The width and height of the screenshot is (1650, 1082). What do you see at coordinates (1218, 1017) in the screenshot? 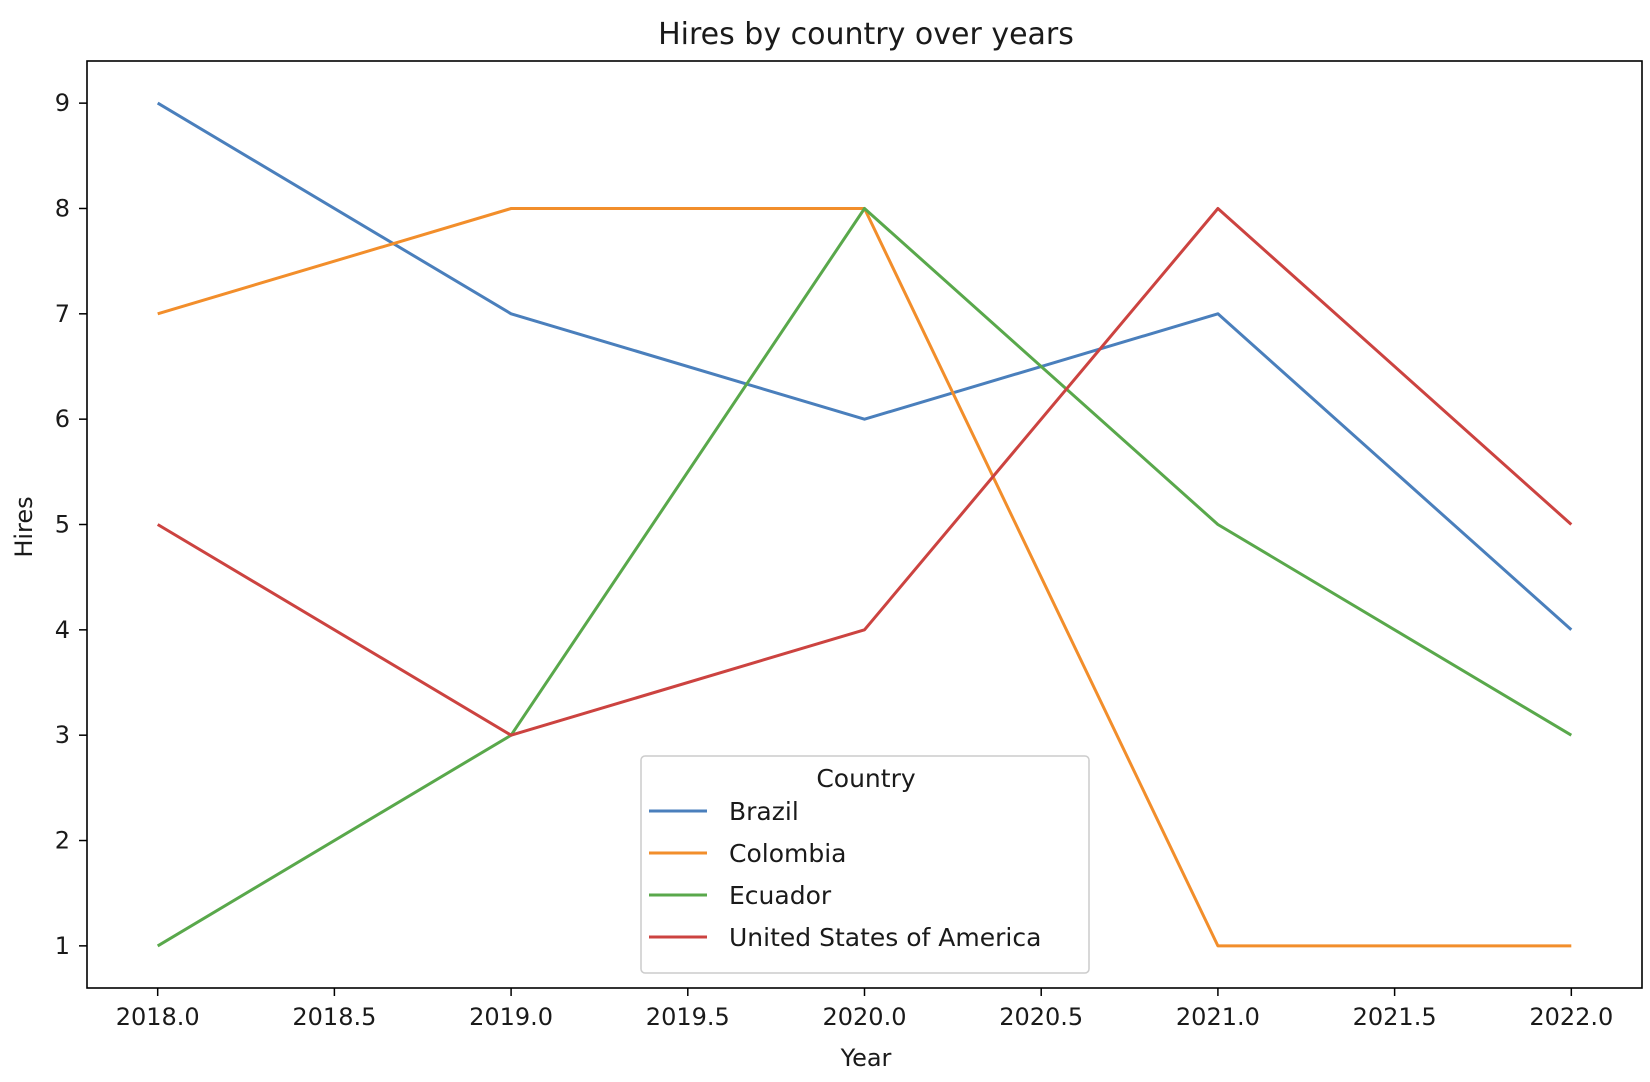
I see `x-tick-label: 2021.0` at bounding box center [1218, 1017].